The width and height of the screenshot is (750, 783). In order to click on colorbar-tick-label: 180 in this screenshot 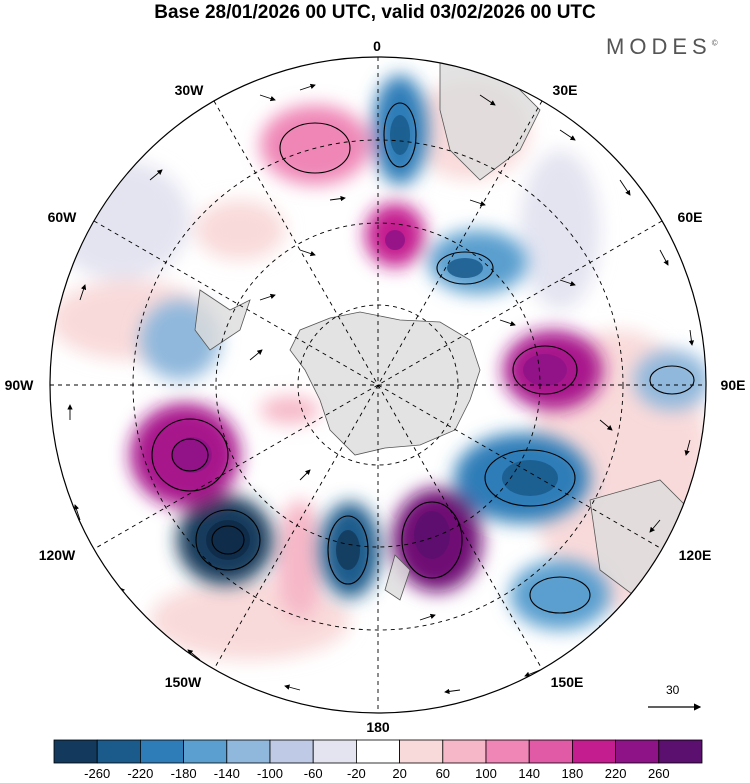, I will do `click(572, 773)`.